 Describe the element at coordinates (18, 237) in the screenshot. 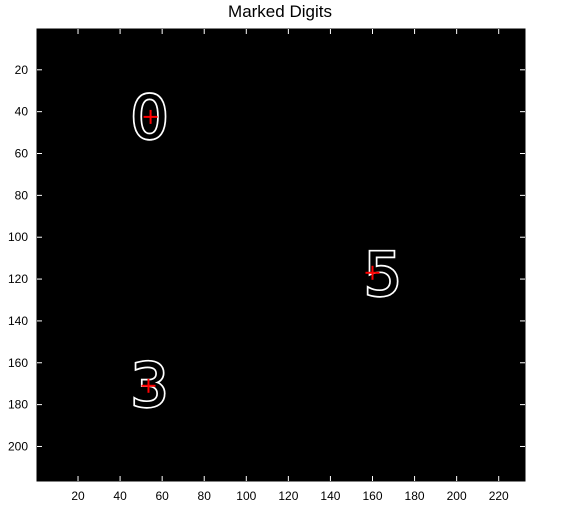

I see `y-tick-label: 100` at that location.